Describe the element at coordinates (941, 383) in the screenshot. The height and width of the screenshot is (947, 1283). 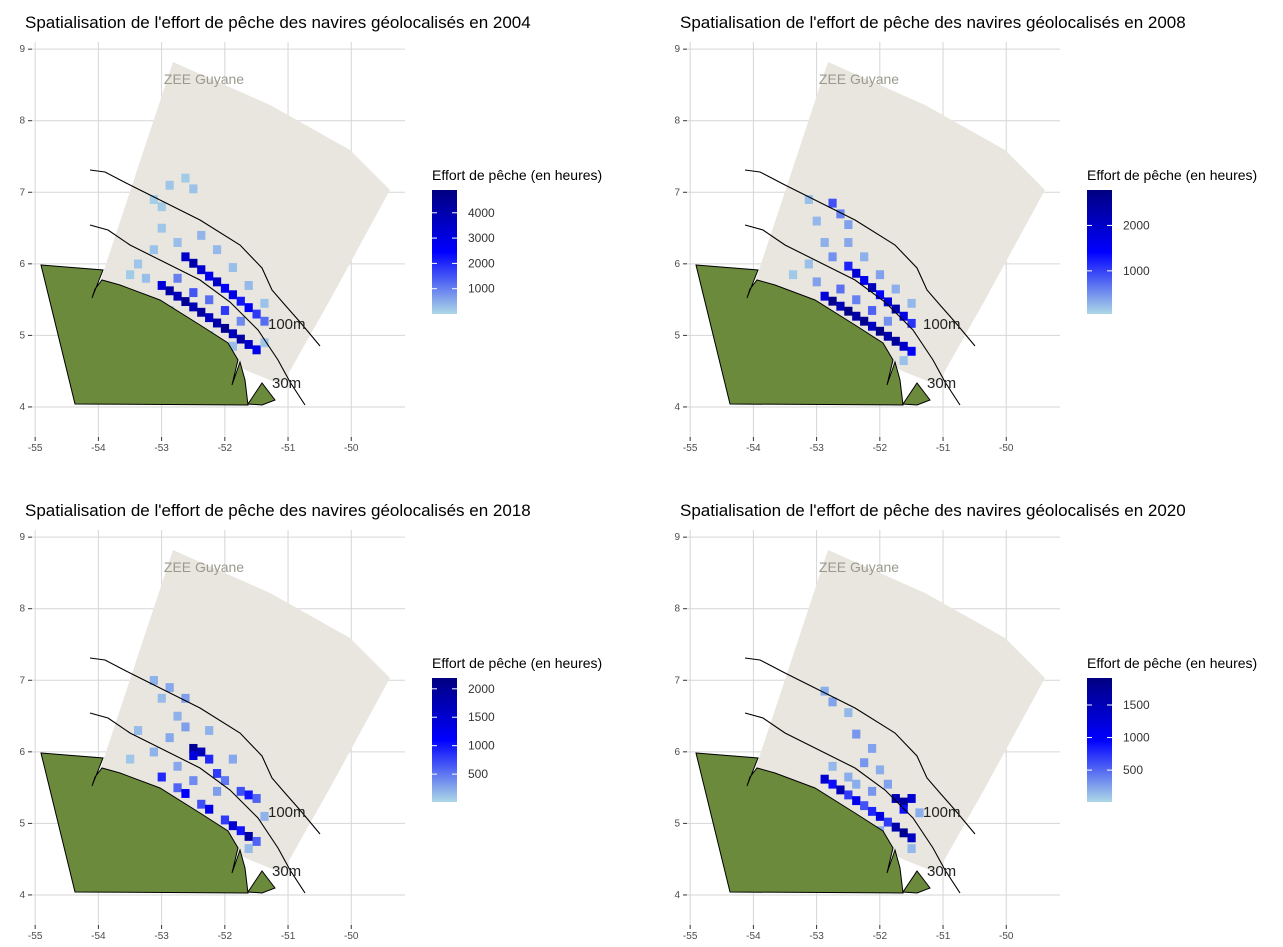
I see `isobath-label: 30m` at that location.